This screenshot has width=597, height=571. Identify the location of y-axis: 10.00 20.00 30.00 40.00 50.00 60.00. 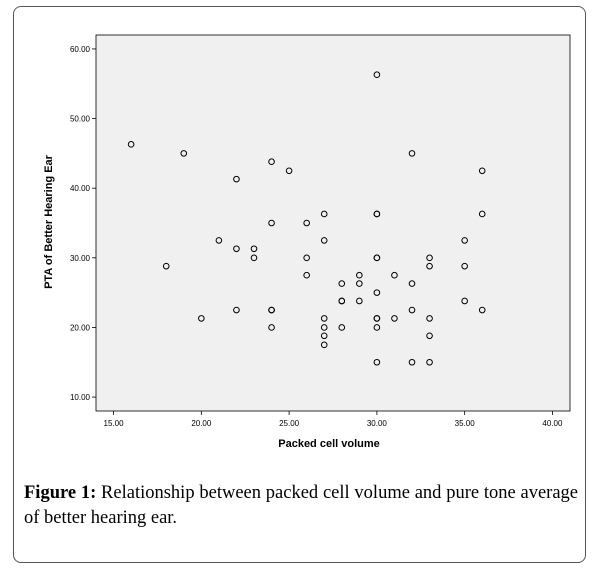
(83, 223).